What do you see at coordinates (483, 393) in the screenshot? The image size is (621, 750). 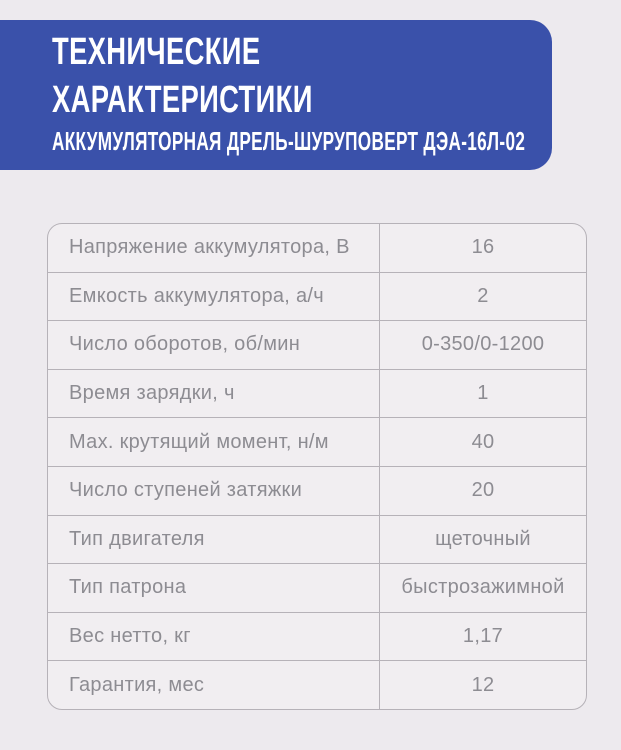 I see `spec-value: 1` at bounding box center [483, 393].